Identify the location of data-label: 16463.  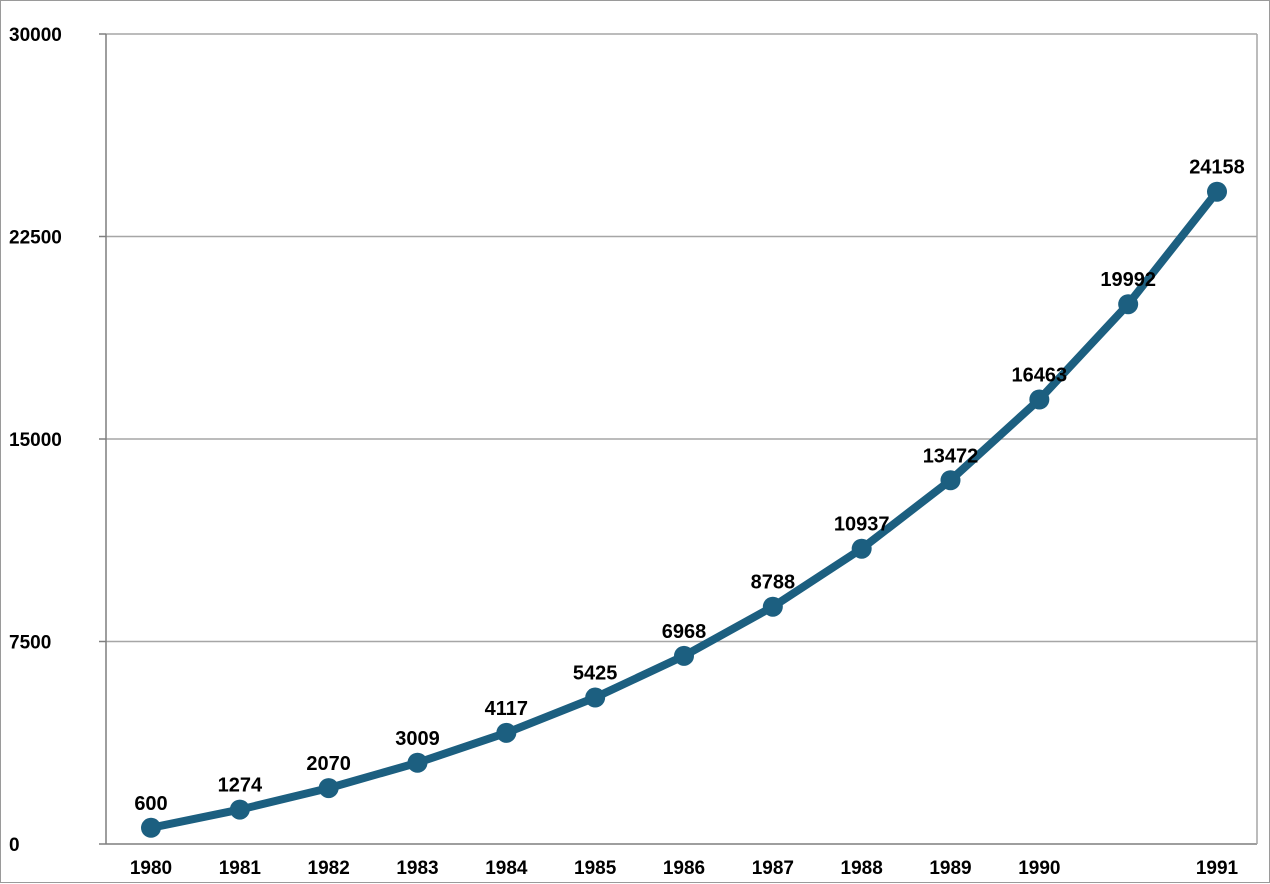
(1040, 375).